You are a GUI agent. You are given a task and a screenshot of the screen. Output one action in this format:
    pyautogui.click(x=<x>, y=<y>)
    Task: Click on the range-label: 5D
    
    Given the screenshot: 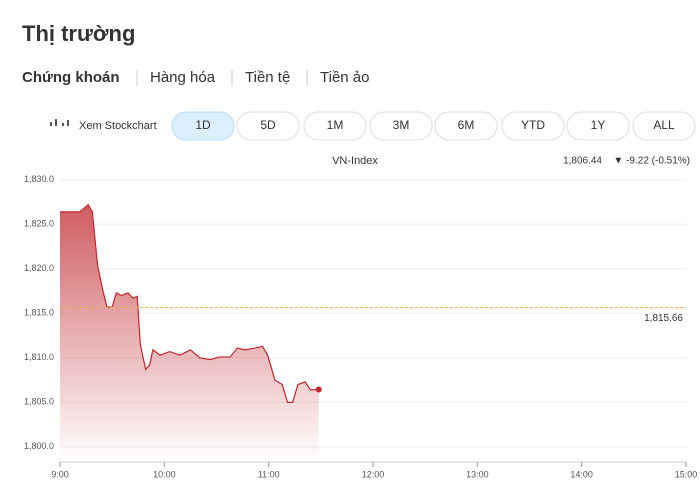 What is the action you would take?
    pyautogui.click(x=268, y=125)
    